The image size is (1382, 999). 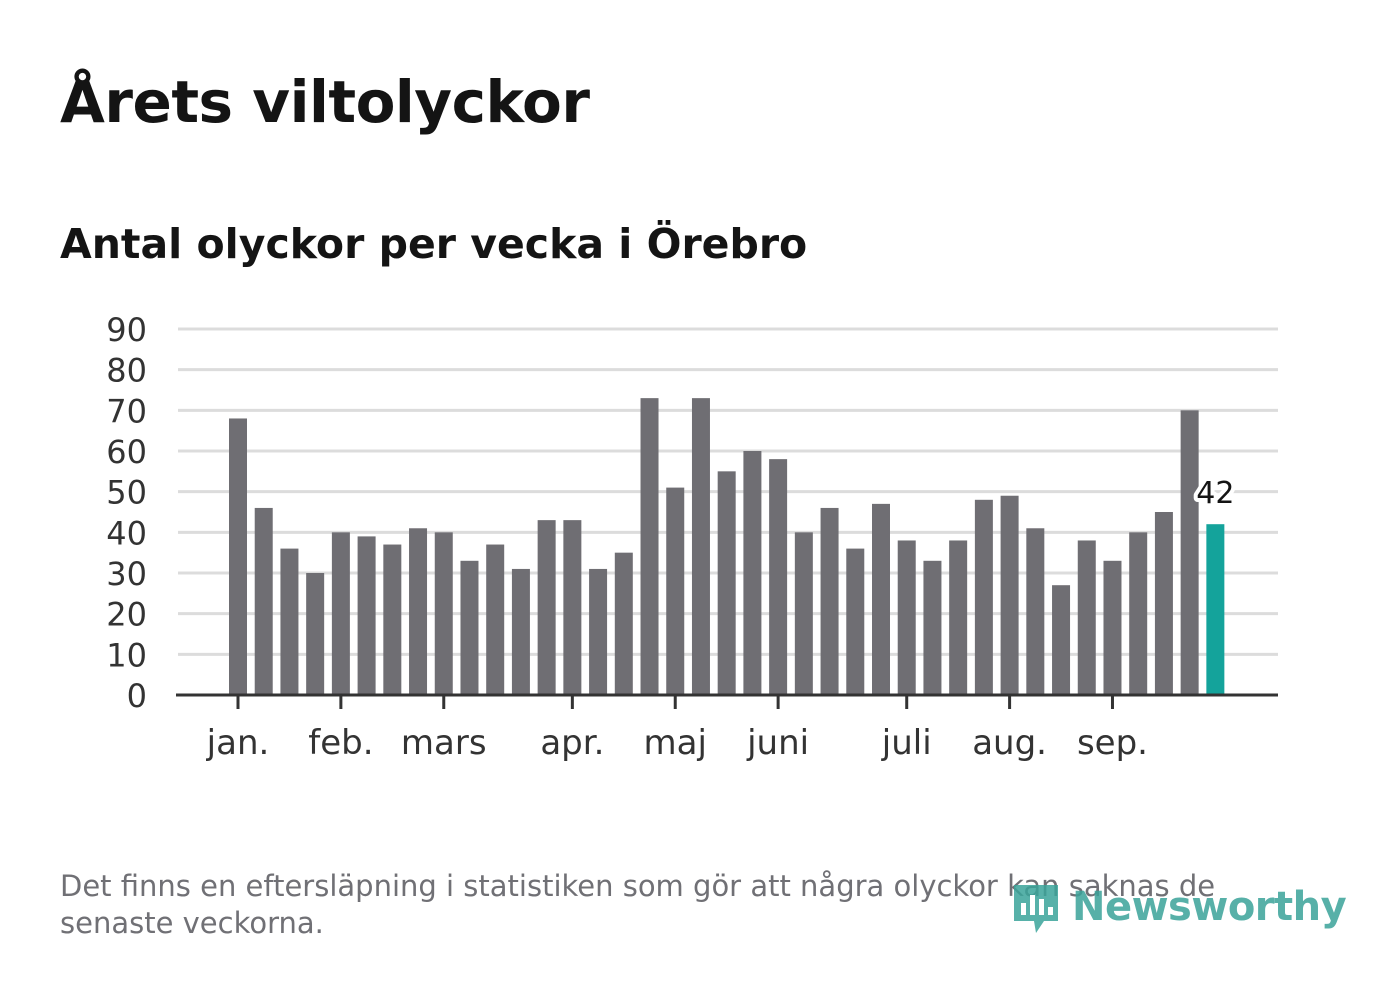 I want to click on y-tick-label: 70, so click(x=126, y=411).